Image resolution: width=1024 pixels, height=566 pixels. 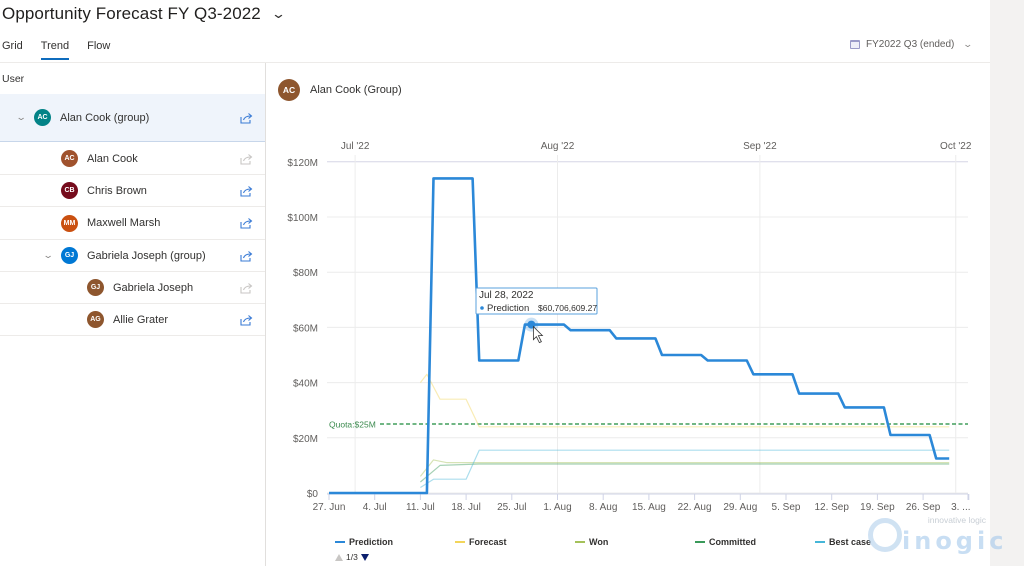 What do you see at coordinates (339, 557) in the screenshot?
I see `triangle-up-icon` at bounding box center [339, 557].